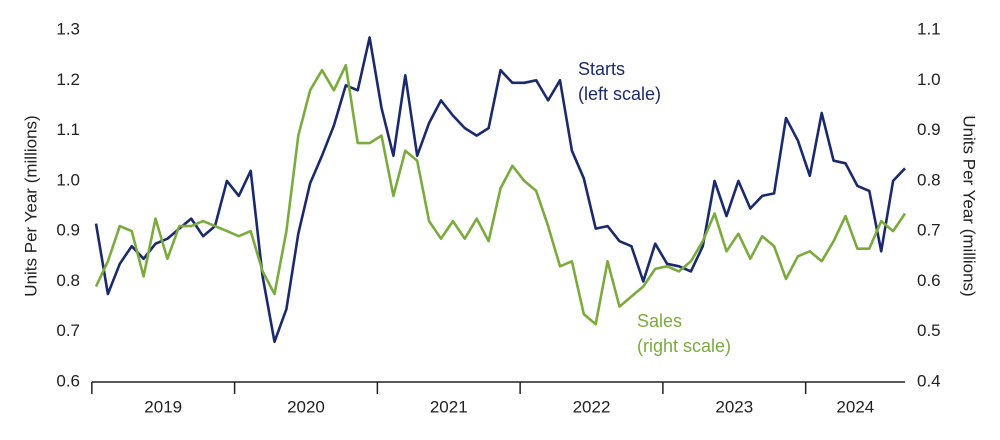  What do you see at coordinates (68, 330) in the screenshot?
I see `y-tick-label: 0.7` at bounding box center [68, 330].